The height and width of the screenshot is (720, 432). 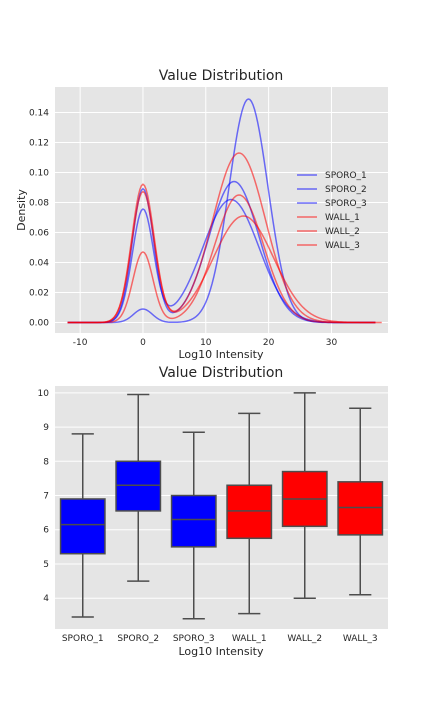 I want to click on box-x-tick-label: SPORO_1, so click(x=83, y=639).